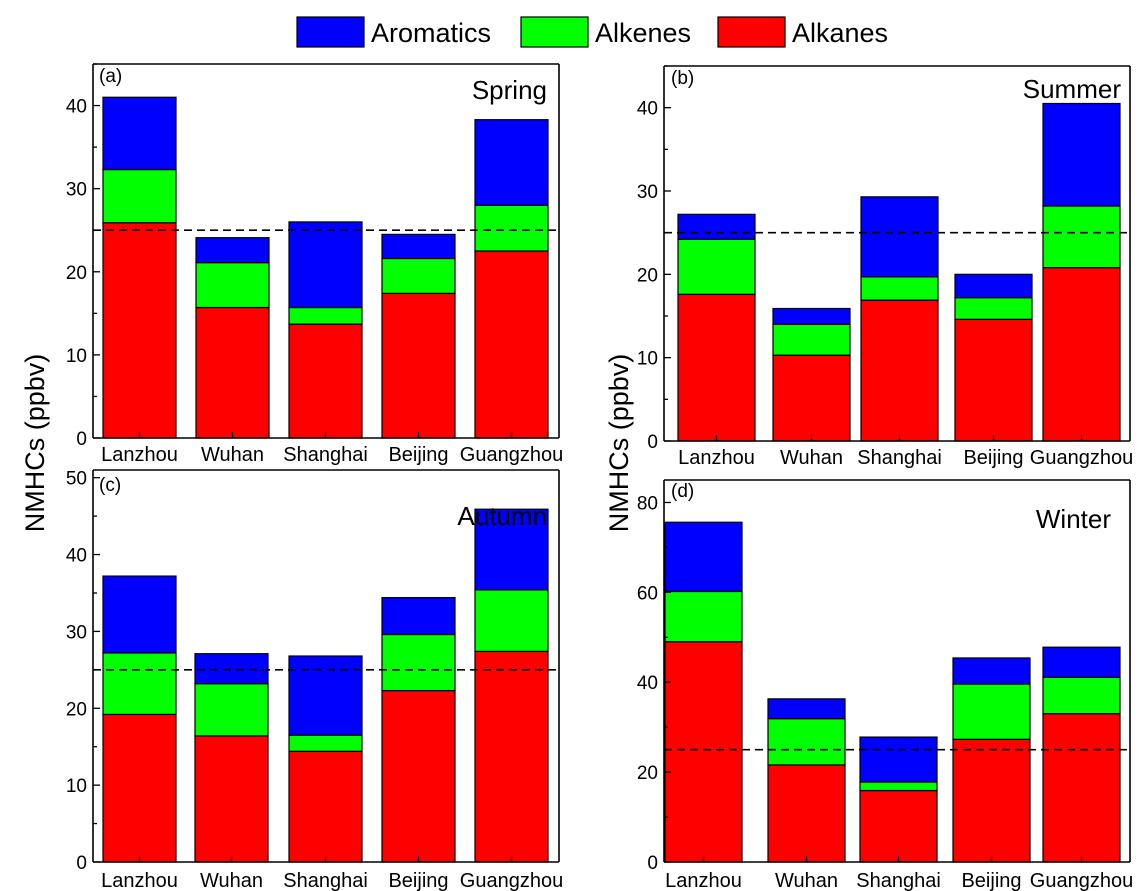 This screenshot has width=1141, height=891. I want to click on legend-label-alkenes: Alkenes, so click(643, 33).